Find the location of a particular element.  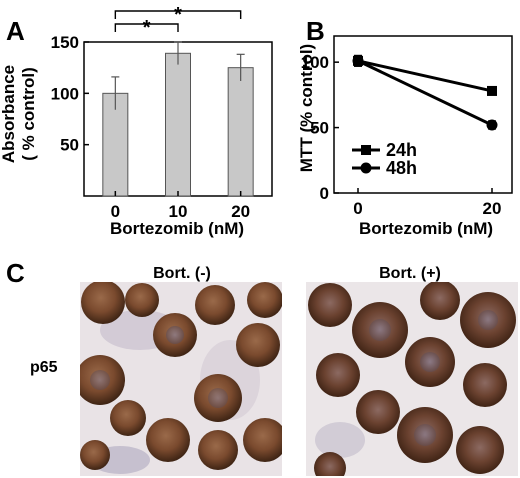

chart-a-xlabel: Bortezomib (nM) is located at coordinates (177, 228).